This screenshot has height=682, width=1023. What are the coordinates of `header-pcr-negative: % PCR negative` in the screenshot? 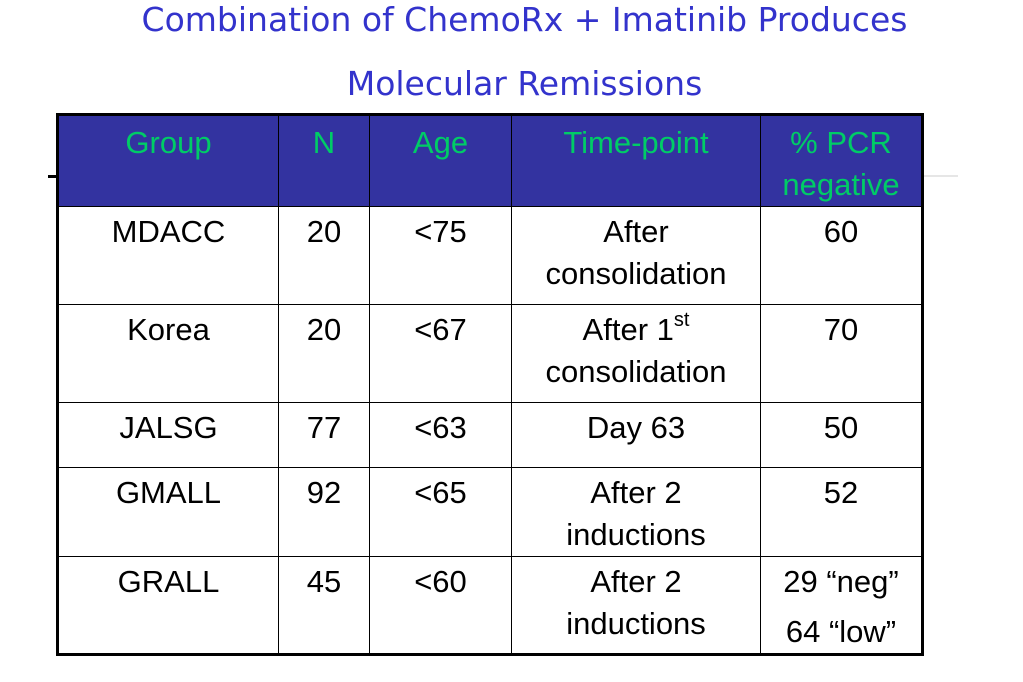 It's located at (841, 160).